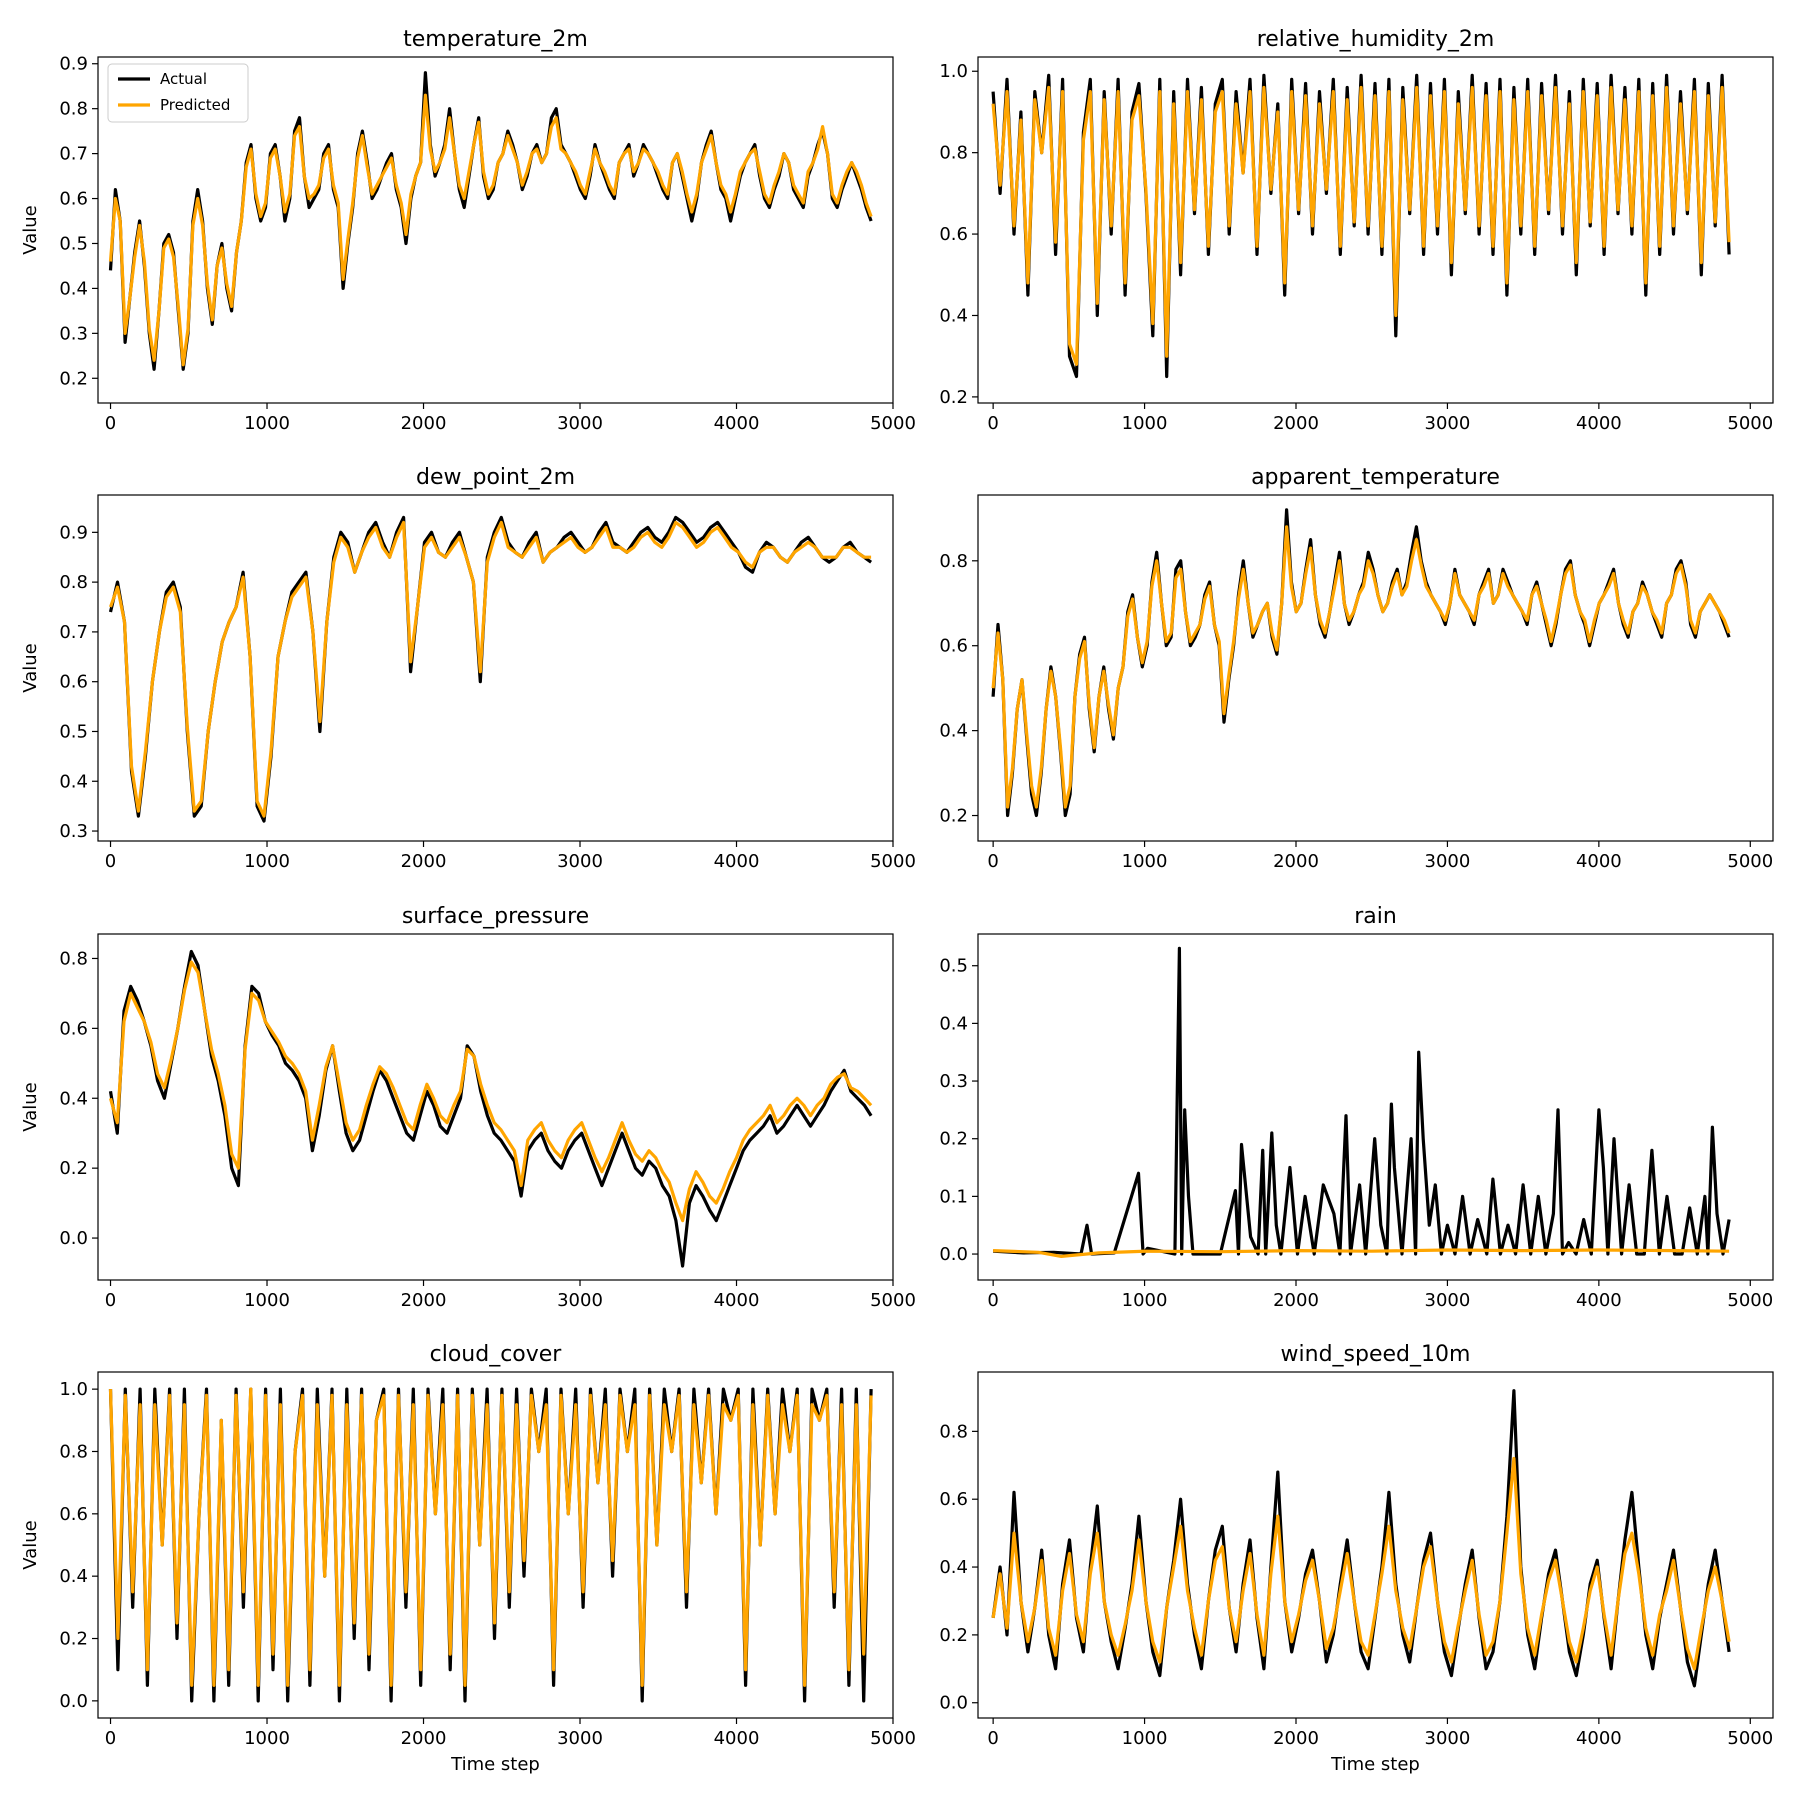 This screenshot has height=1800, width=1800. Describe the element at coordinates (178, 93) in the screenshot. I see `legend: Actual Predicted` at that location.